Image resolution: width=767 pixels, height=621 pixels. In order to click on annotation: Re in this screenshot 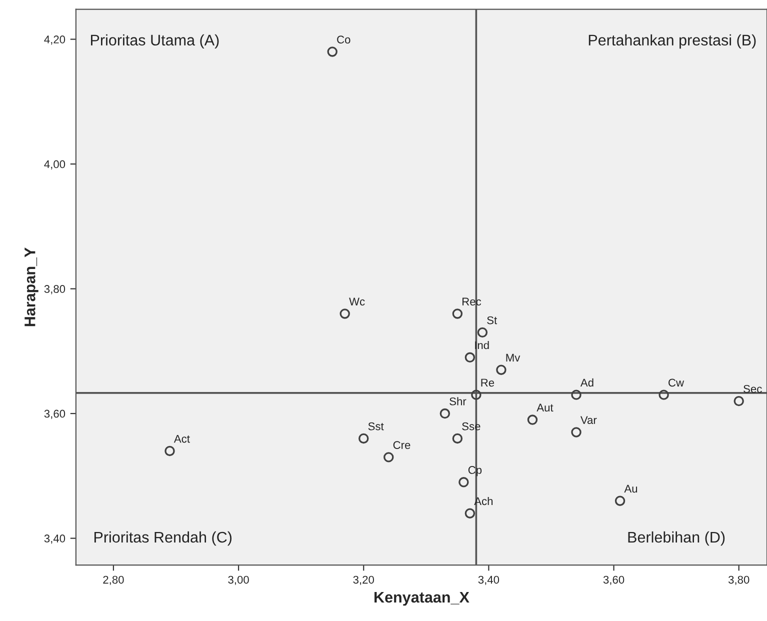, I will do `click(487, 382)`.